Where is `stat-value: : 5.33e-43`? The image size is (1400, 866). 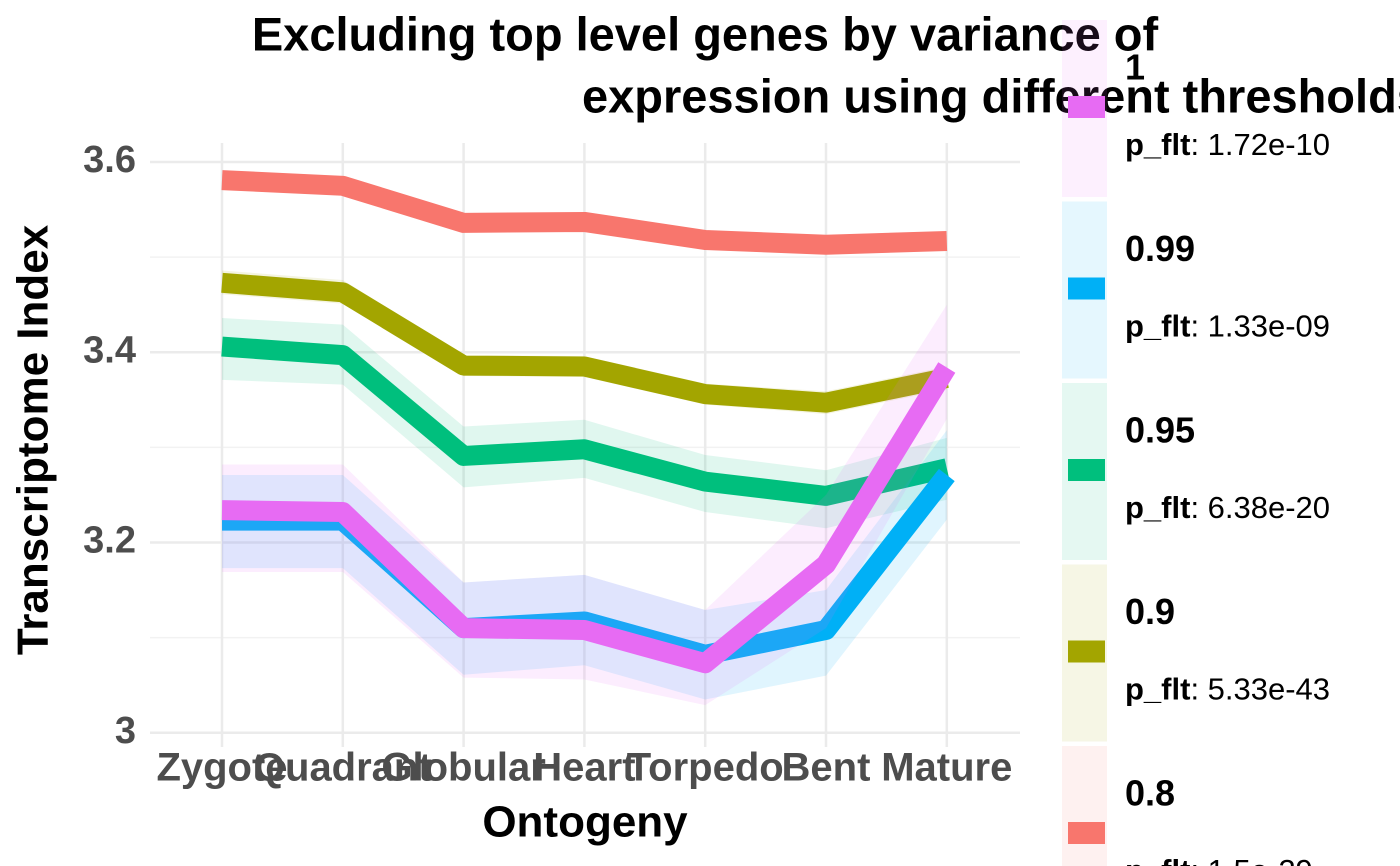 stat-value: : 5.33e-43 is located at coordinates (1260, 689).